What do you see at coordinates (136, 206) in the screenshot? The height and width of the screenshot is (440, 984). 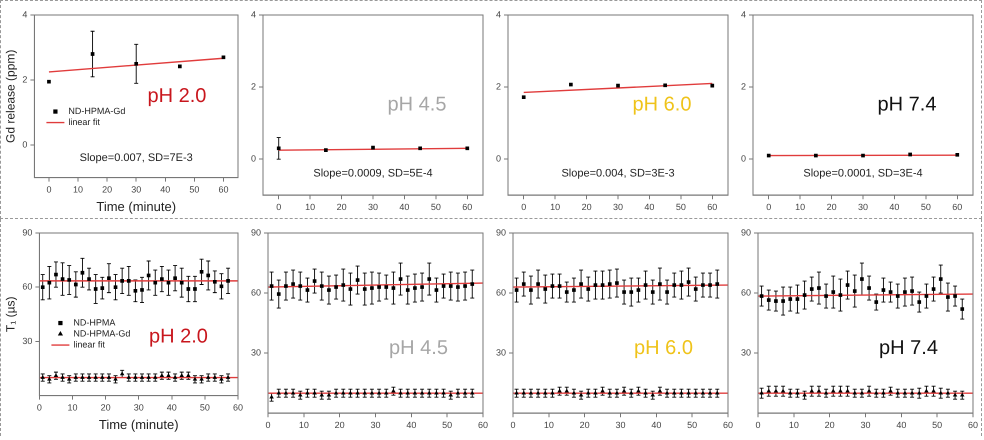 I see `x-axis-title: Time (minute)` at bounding box center [136, 206].